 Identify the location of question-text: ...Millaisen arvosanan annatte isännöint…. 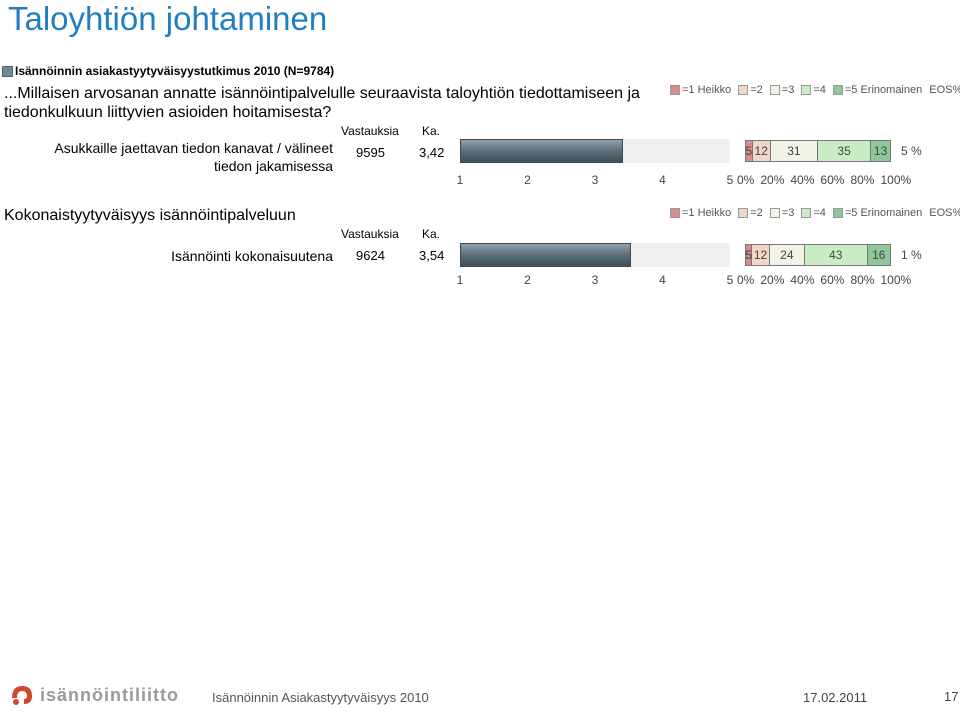
(322, 103).